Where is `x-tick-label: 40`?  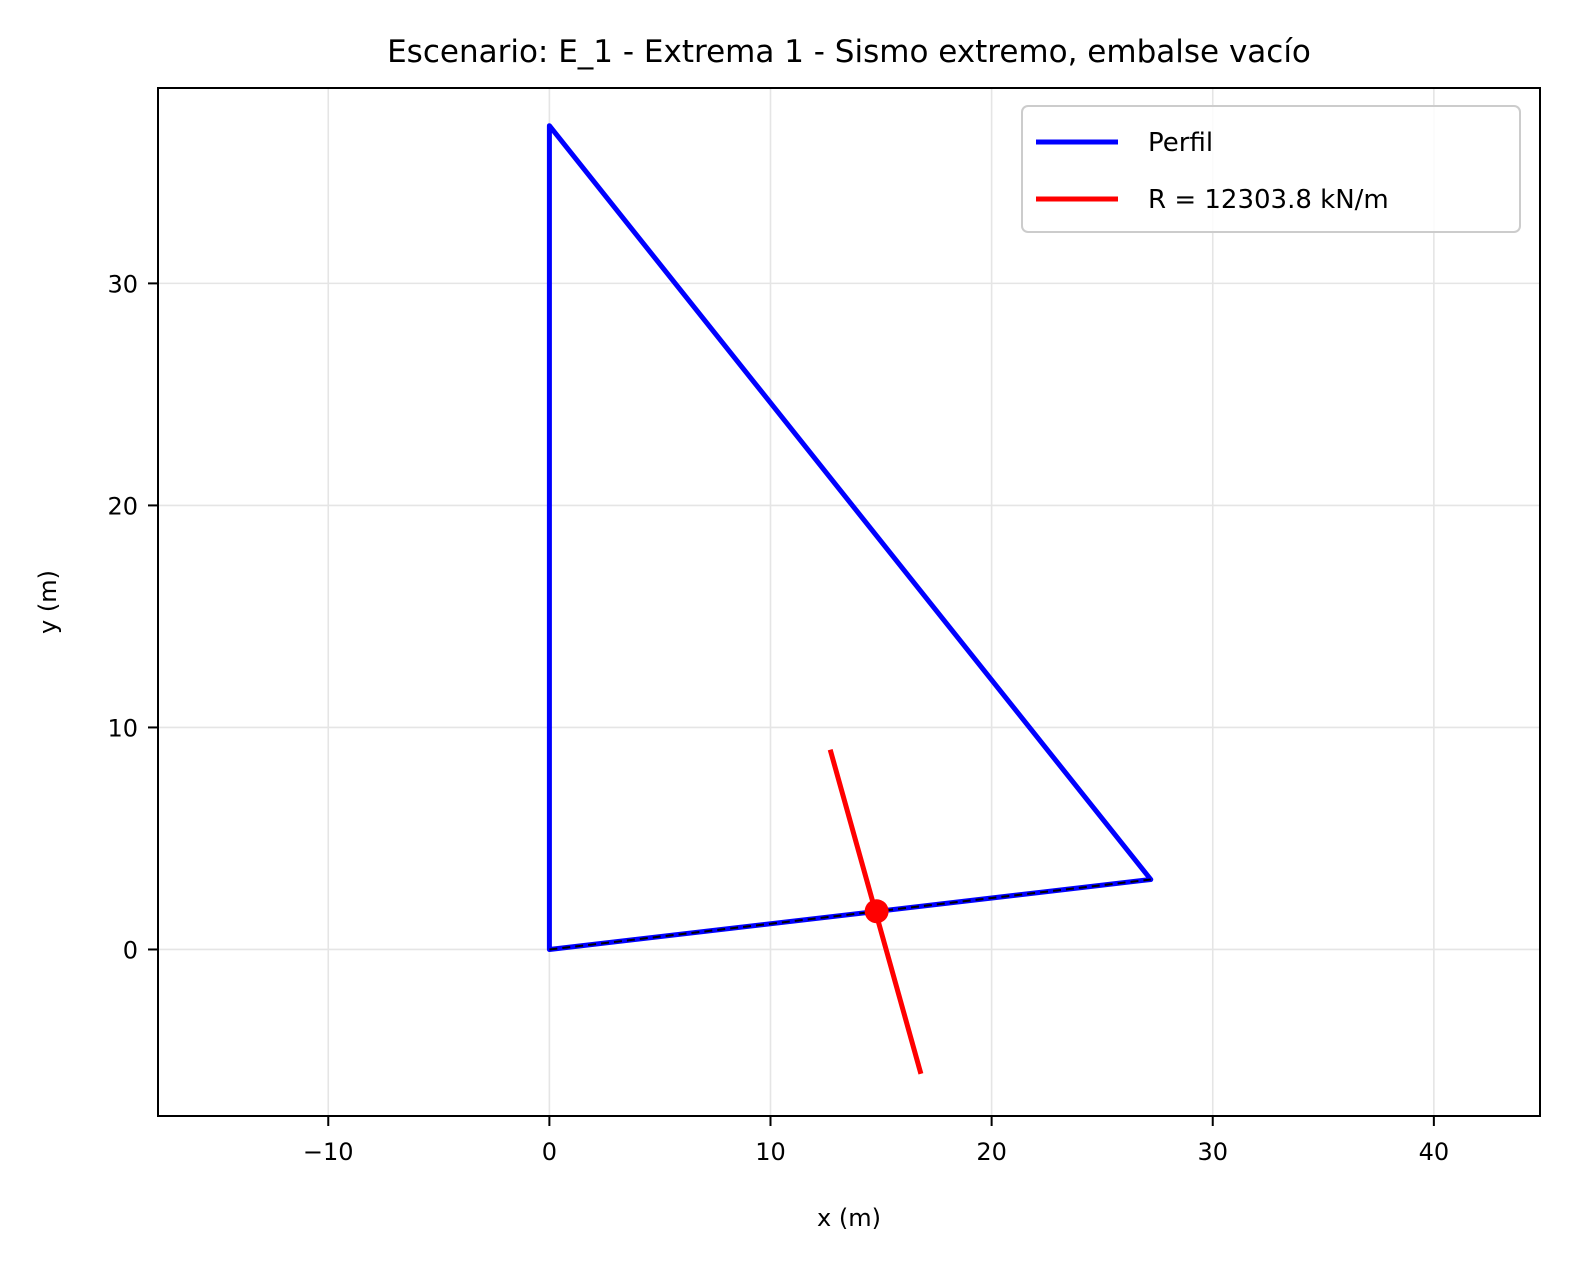 x-tick-label: 40 is located at coordinates (1434, 1152).